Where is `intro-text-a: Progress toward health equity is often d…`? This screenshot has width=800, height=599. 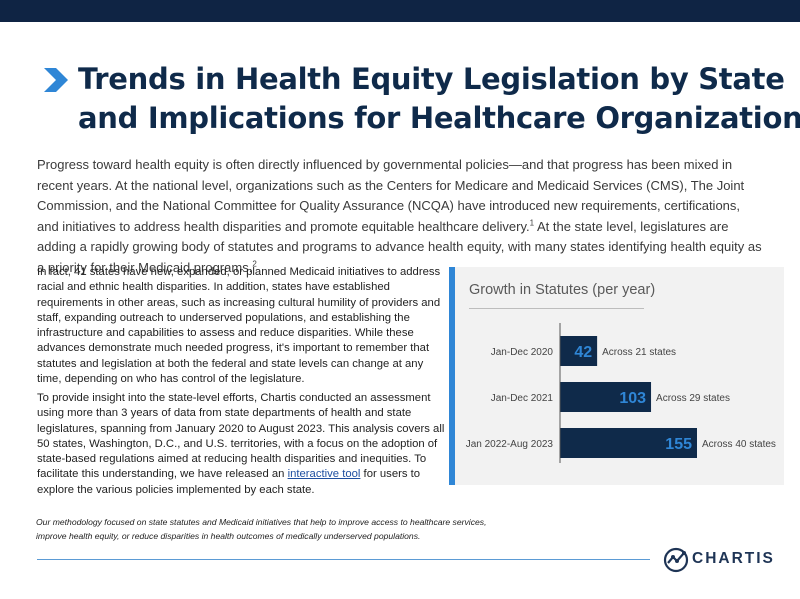 intro-text-a: Progress toward health equity is often d… is located at coordinates (391, 195).